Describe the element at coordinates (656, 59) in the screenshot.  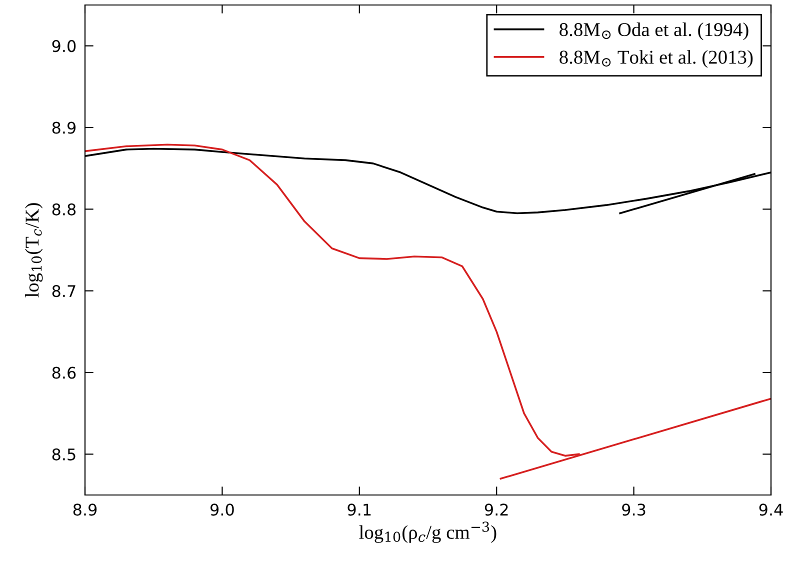
I see `legend-label: 8.8M$_{⊙}$ Toki et al. (2013)` at that location.